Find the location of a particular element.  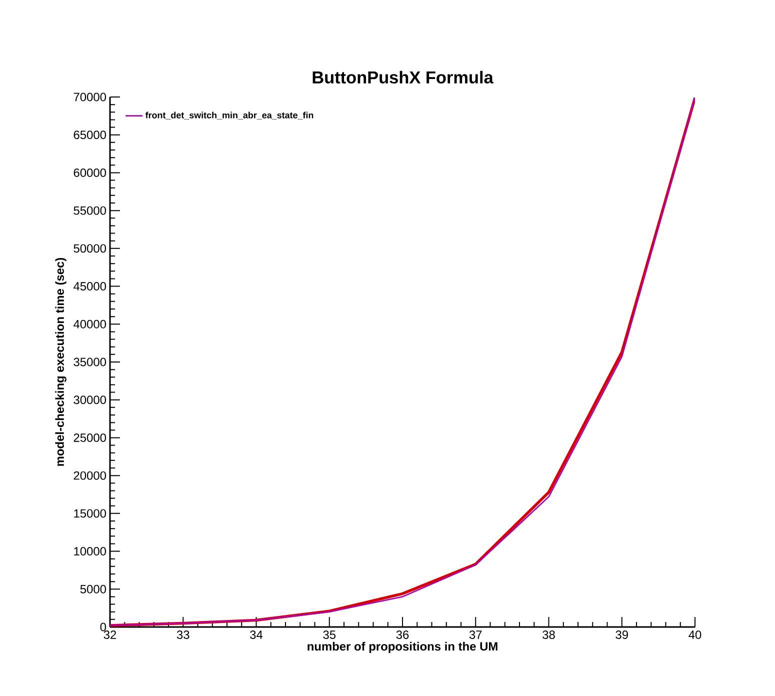

y-tick-label: 60000 is located at coordinates (90, 172).